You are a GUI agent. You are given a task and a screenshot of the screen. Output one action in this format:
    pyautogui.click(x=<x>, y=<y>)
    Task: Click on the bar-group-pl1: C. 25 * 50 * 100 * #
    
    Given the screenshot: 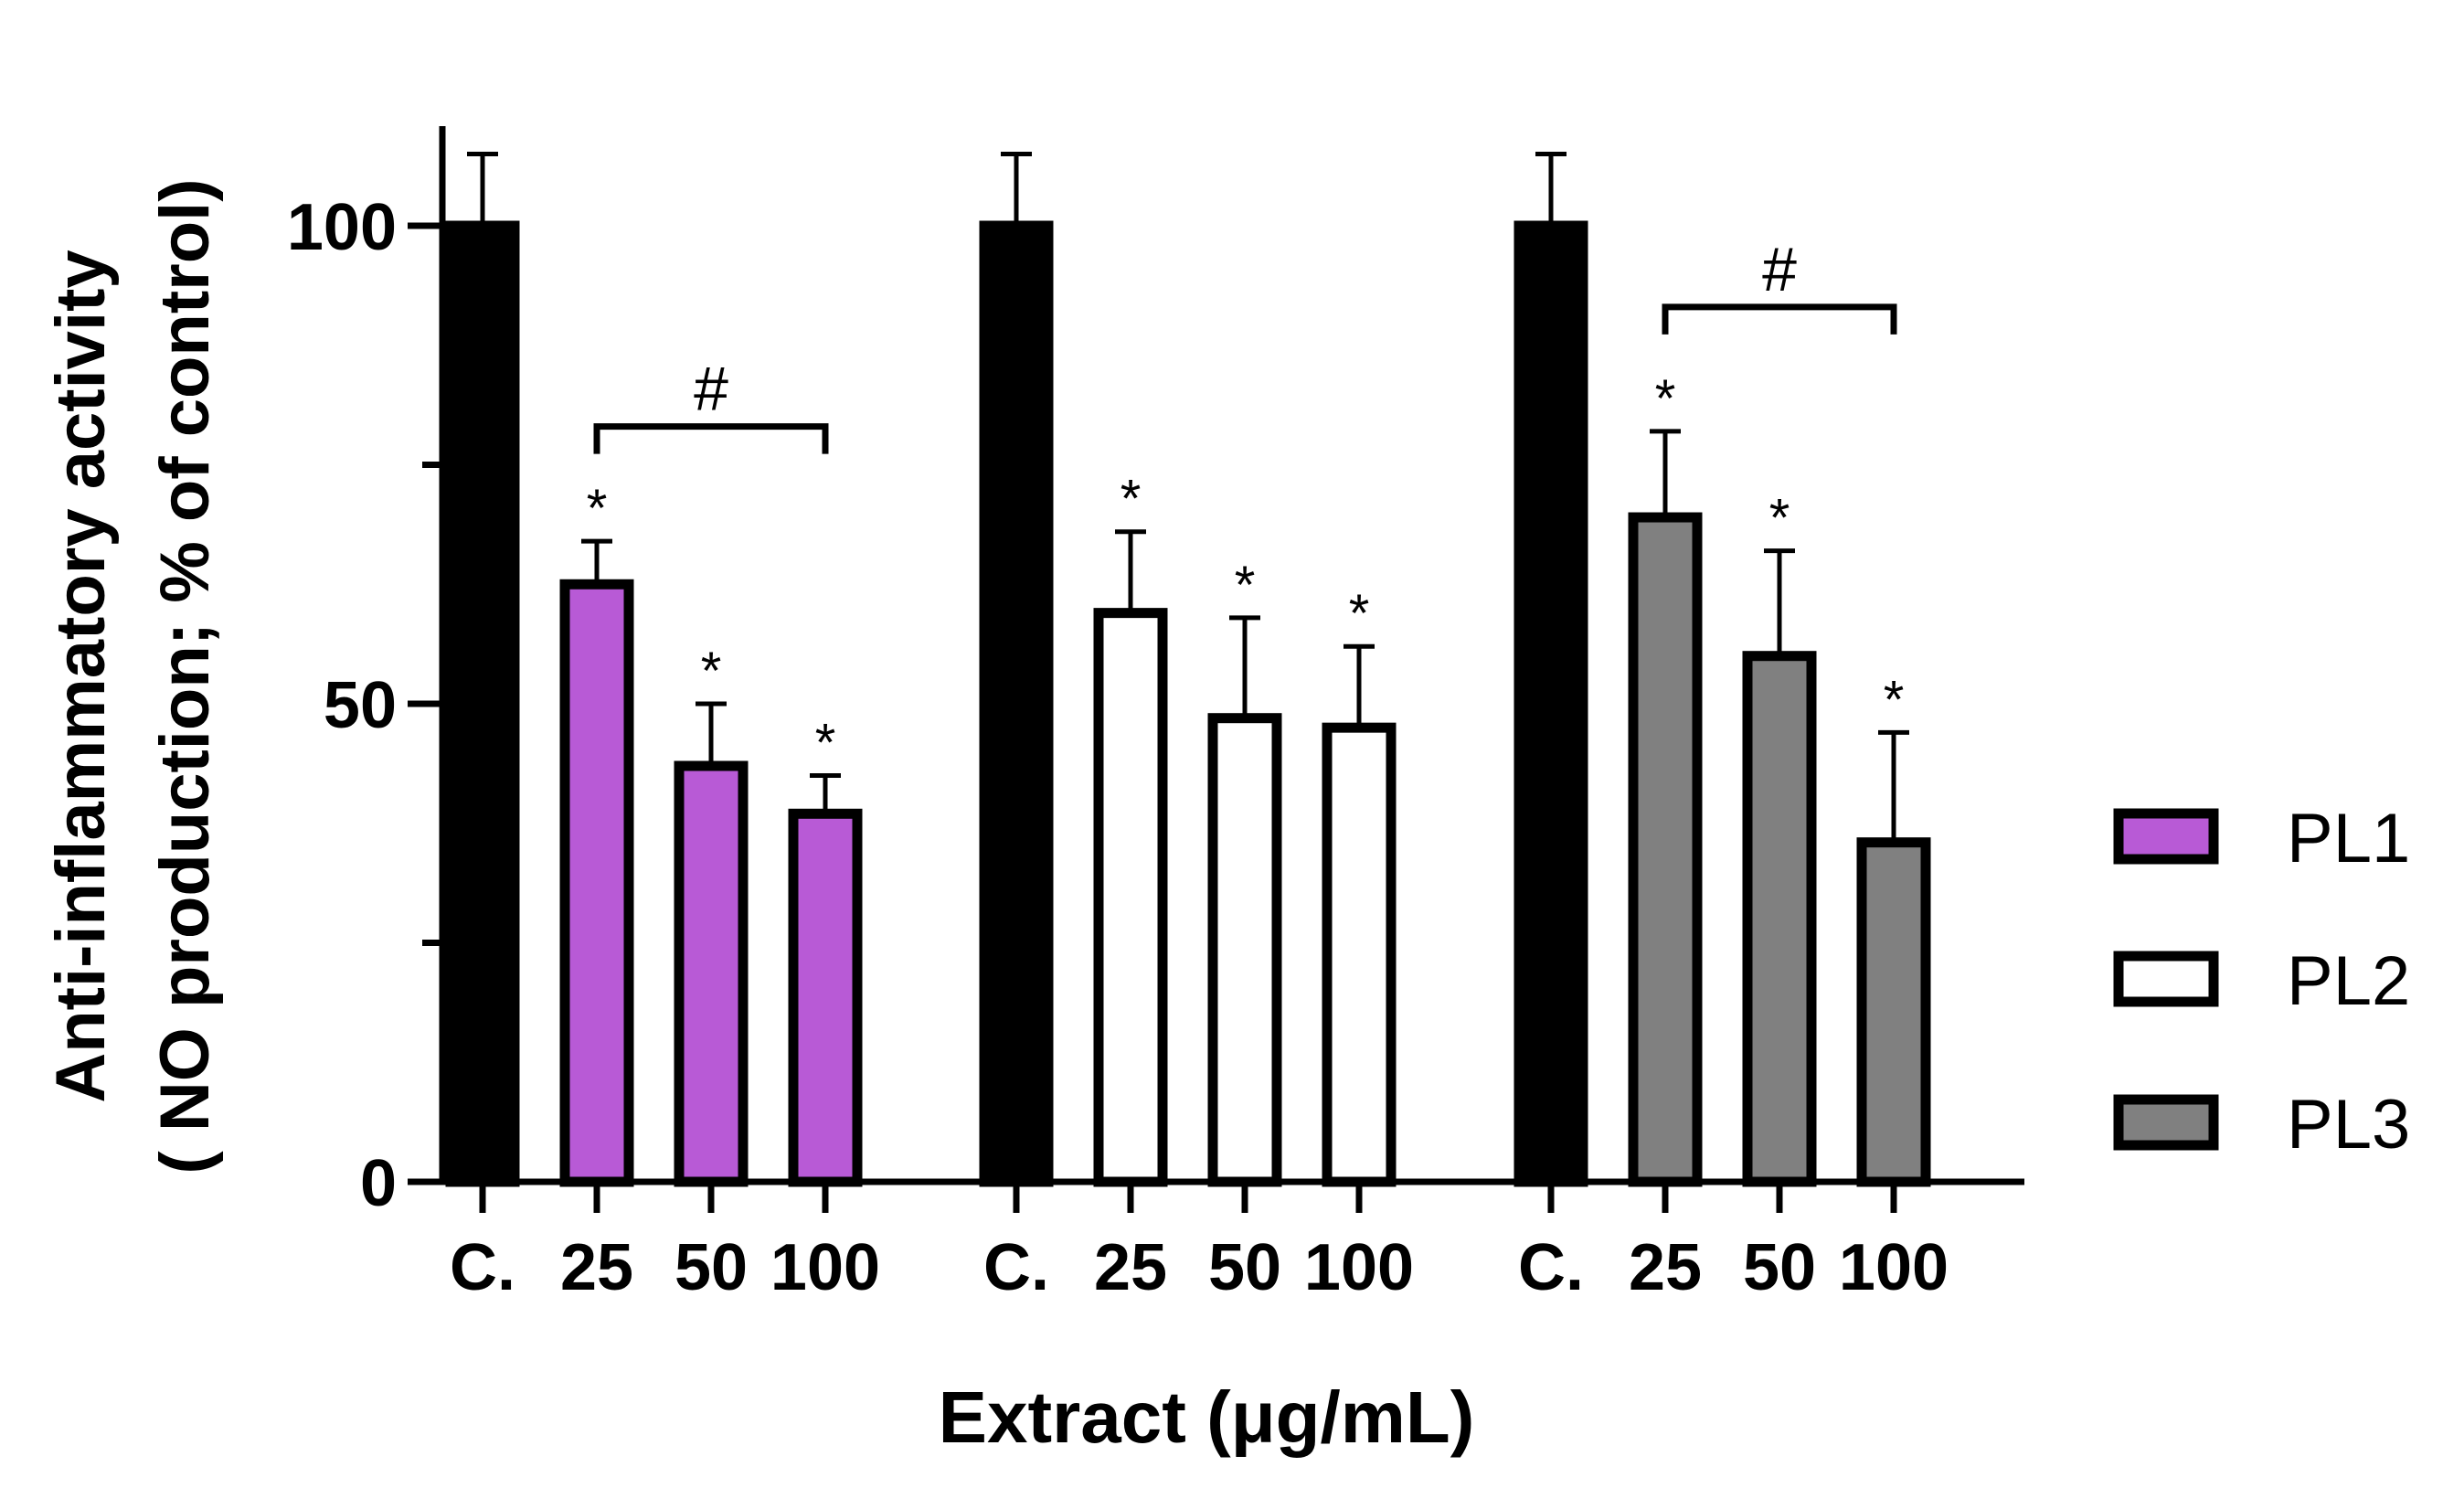 What is the action you would take?
    pyautogui.click(x=662, y=728)
    